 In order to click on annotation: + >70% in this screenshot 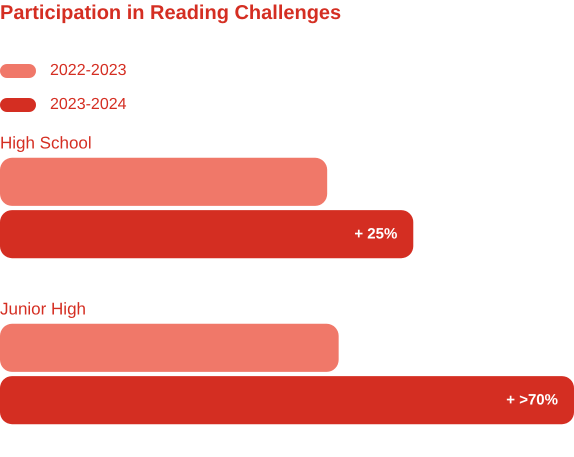, I will do `click(532, 399)`.